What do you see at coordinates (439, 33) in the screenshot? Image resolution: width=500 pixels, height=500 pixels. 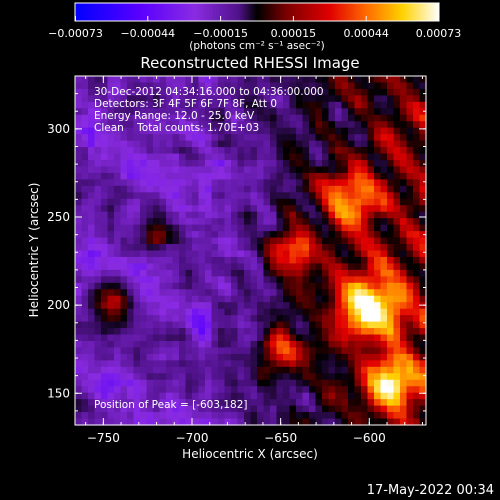 I see `colorbar-tick-label: 0.00073` at bounding box center [439, 33].